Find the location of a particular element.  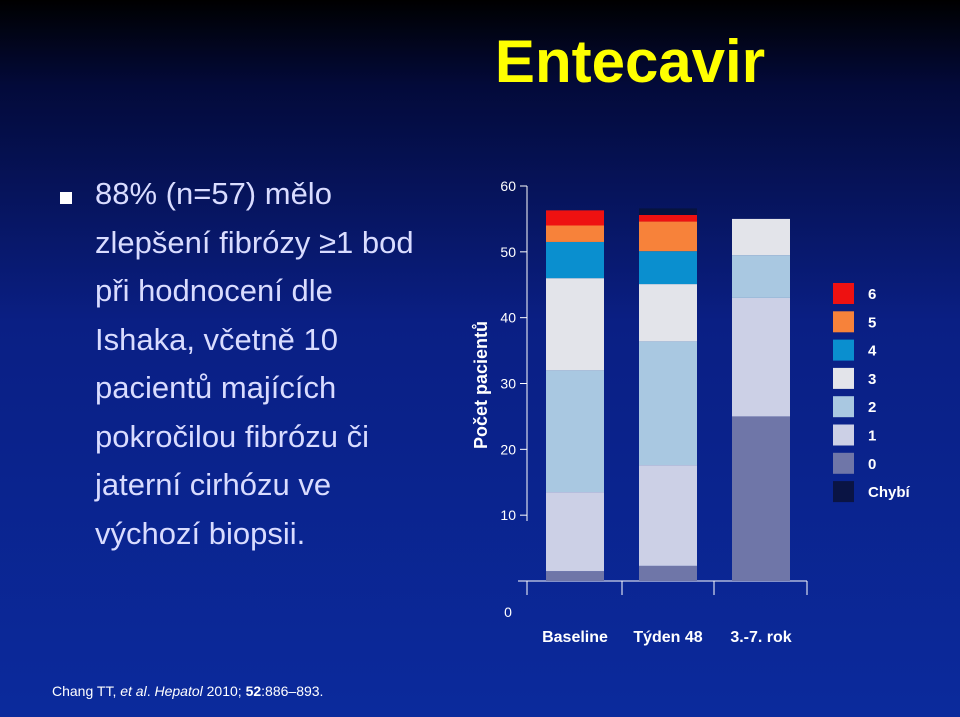

bullet-line: při hodnocení dle is located at coordinates (214, 290).